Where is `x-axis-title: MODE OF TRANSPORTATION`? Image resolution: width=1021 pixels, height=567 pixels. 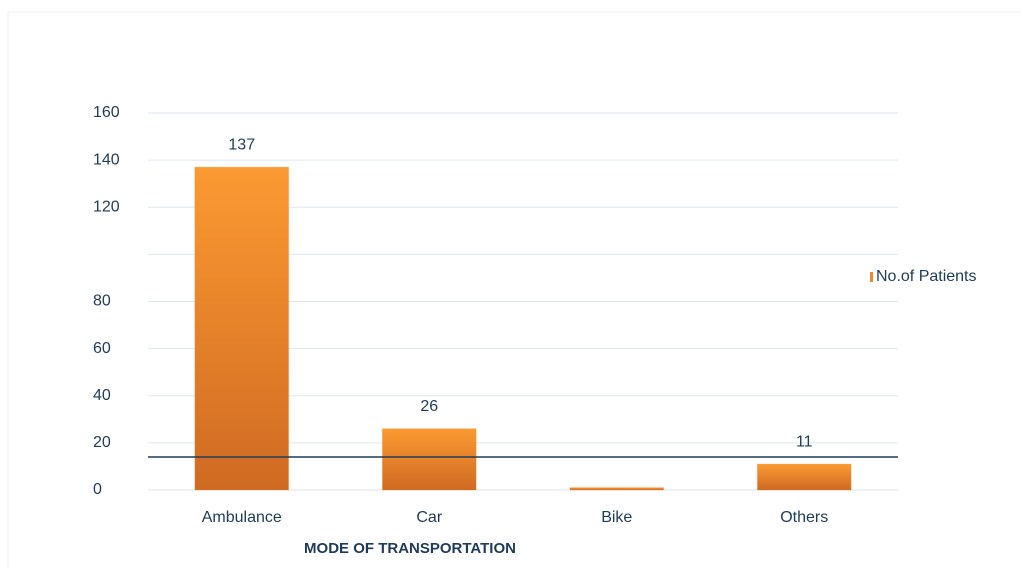
x-axis-title: MODE OF TRANSPORTATION is located at coordinates (410, 548).